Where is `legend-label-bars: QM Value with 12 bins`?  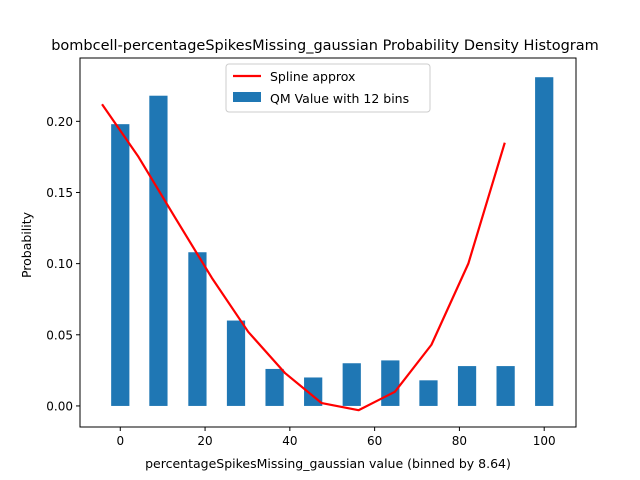
legend-label-bars: QM Value with 12 bins is located at coordinates (339, 98).